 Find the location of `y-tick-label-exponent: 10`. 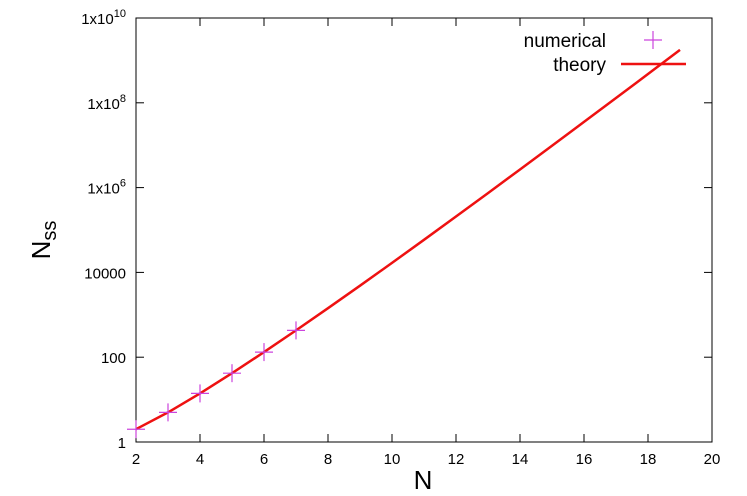

y-tick-label-exponent: 10 is located at coordinates (120, 14).